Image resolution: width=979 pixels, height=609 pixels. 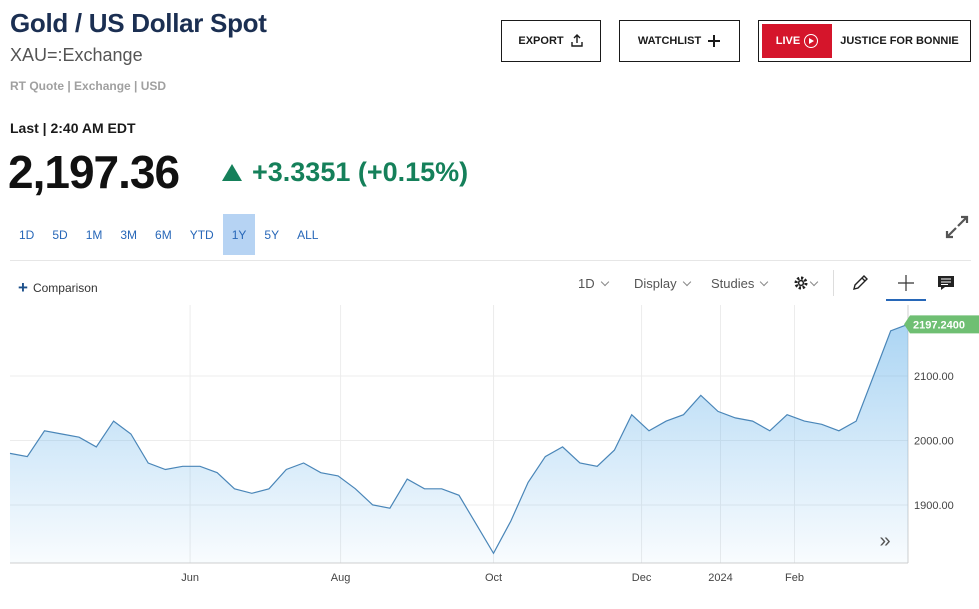 I want to click on settings-button, so click(x=805, y=283).